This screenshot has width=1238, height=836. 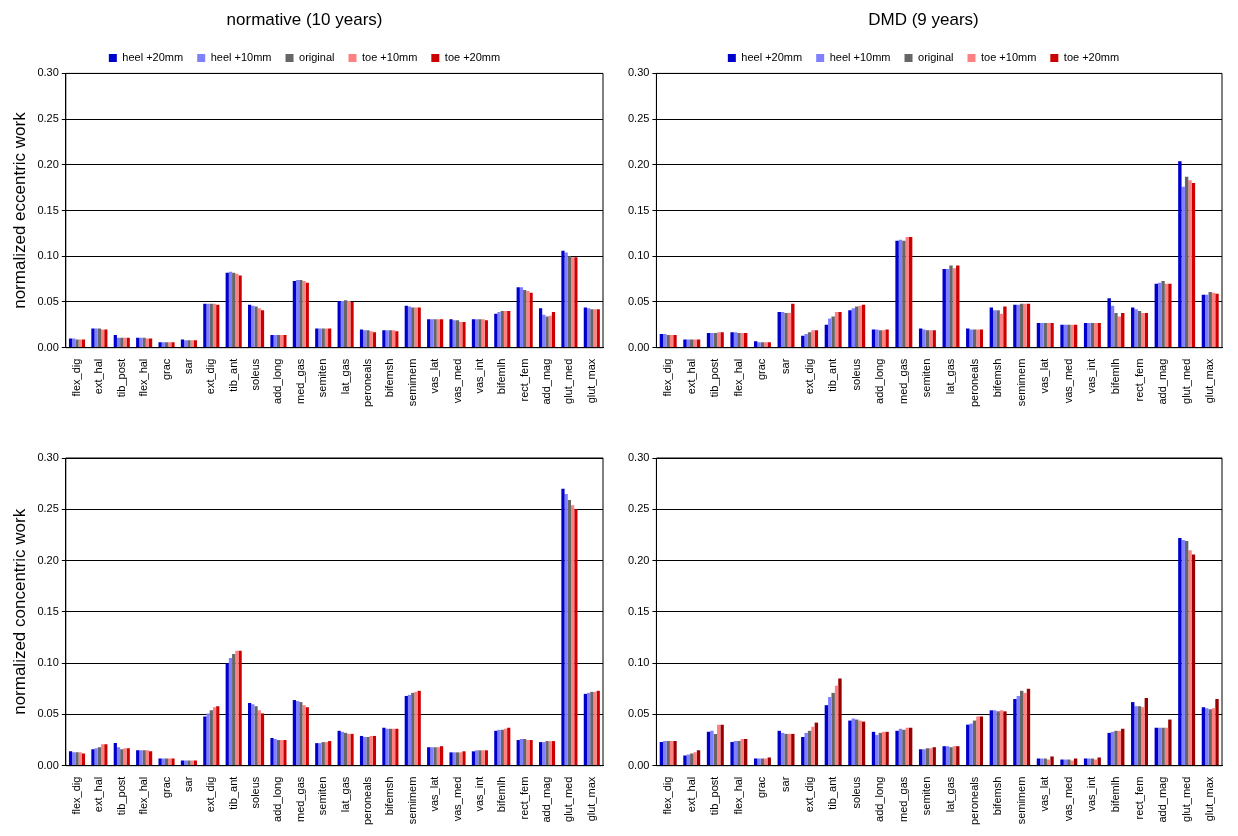 What do you see at coordinates (1185, 381) in the screenshot?
I see `x-tick-label: glut_med` at bounding box center [1185, 381].